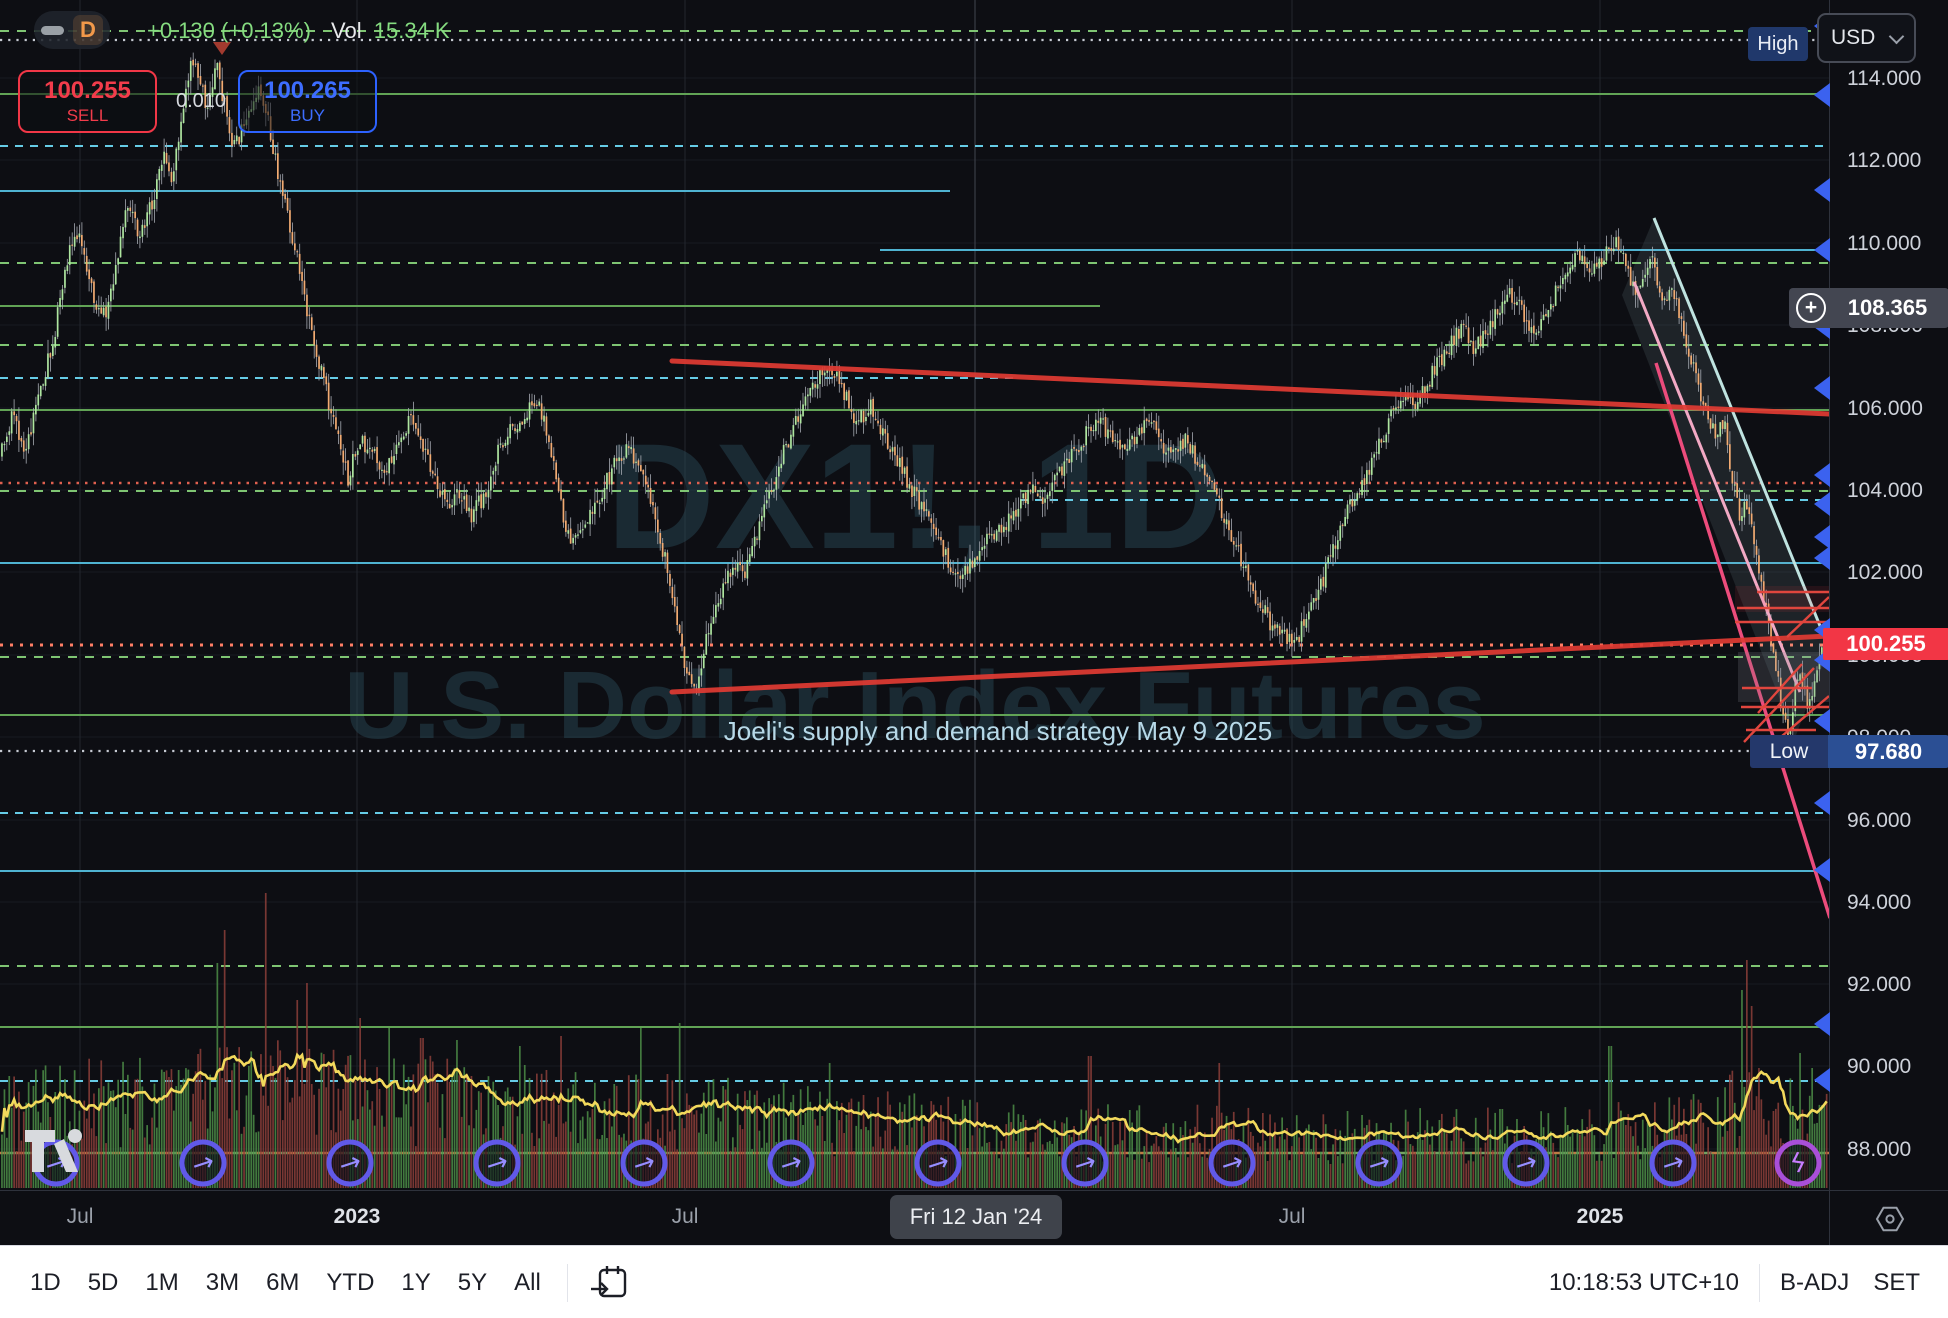  I want to click on add-alert-plus-icon: +, so click(1811, 308).